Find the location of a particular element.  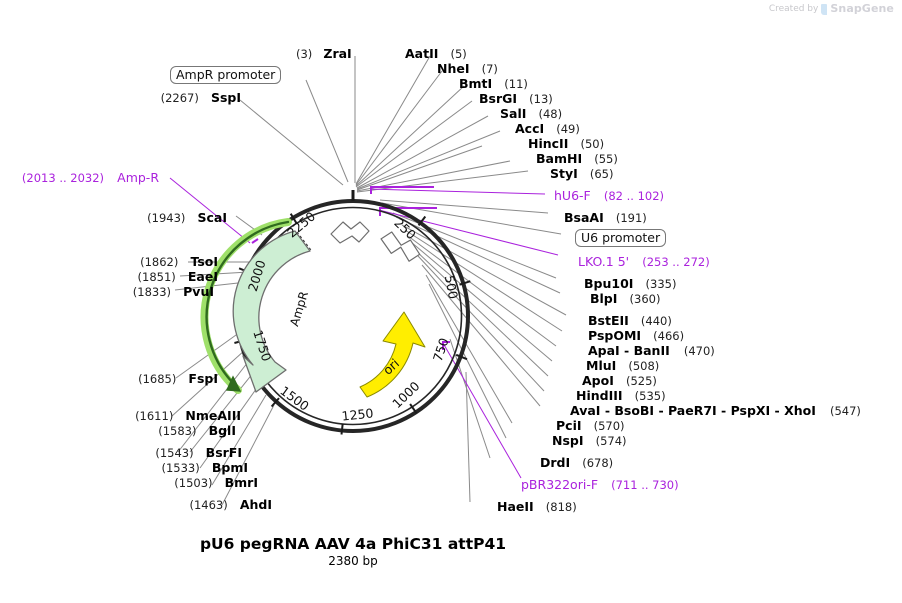

primer-name: LKO.1 5' is located at coordinates (604, 261).